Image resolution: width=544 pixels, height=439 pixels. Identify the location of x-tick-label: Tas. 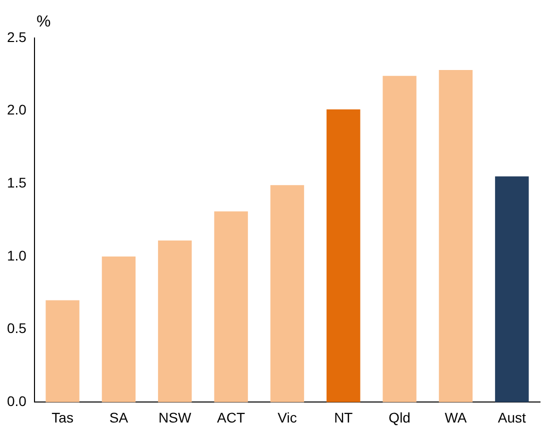
(63, 417).